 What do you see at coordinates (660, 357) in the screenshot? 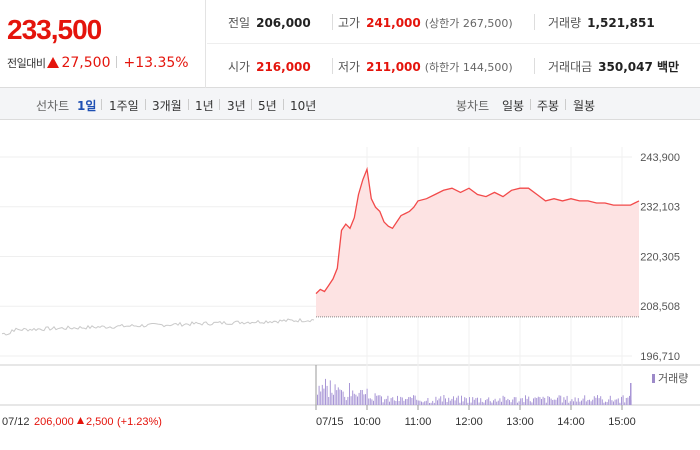
I see `y-tick-label: 196,710` at bounding box center [660, 357].